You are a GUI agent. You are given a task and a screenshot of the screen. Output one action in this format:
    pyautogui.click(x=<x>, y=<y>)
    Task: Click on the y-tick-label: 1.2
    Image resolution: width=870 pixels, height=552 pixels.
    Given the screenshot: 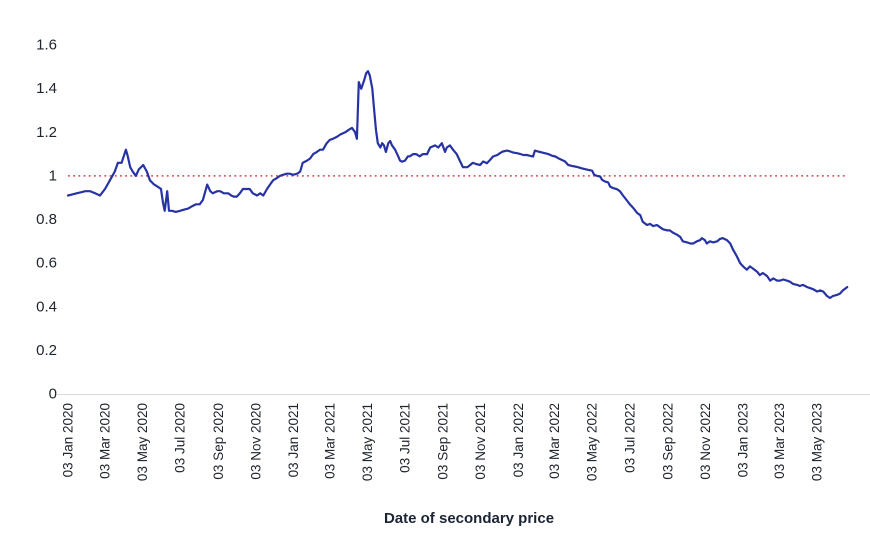 What is the action you would take?
    pyautogui.click(x=46, y=132)
    